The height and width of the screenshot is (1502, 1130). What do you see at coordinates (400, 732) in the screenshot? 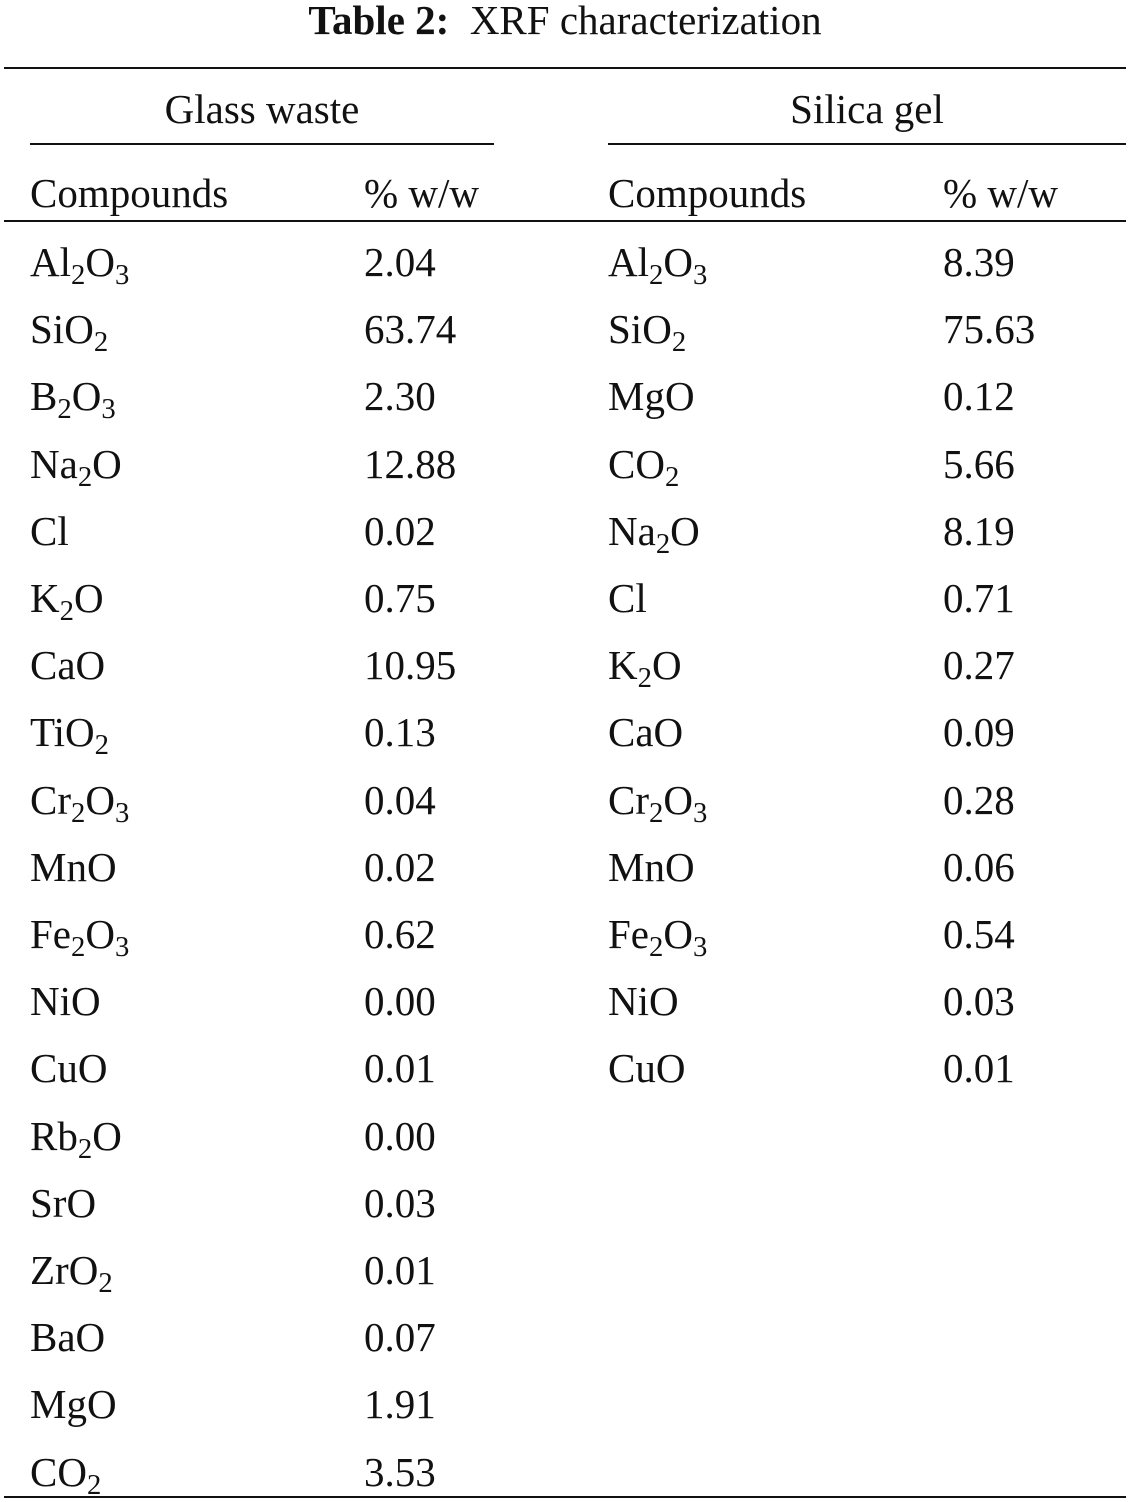
I see `value-cell: 0.13` at bounding box center [400, 732].